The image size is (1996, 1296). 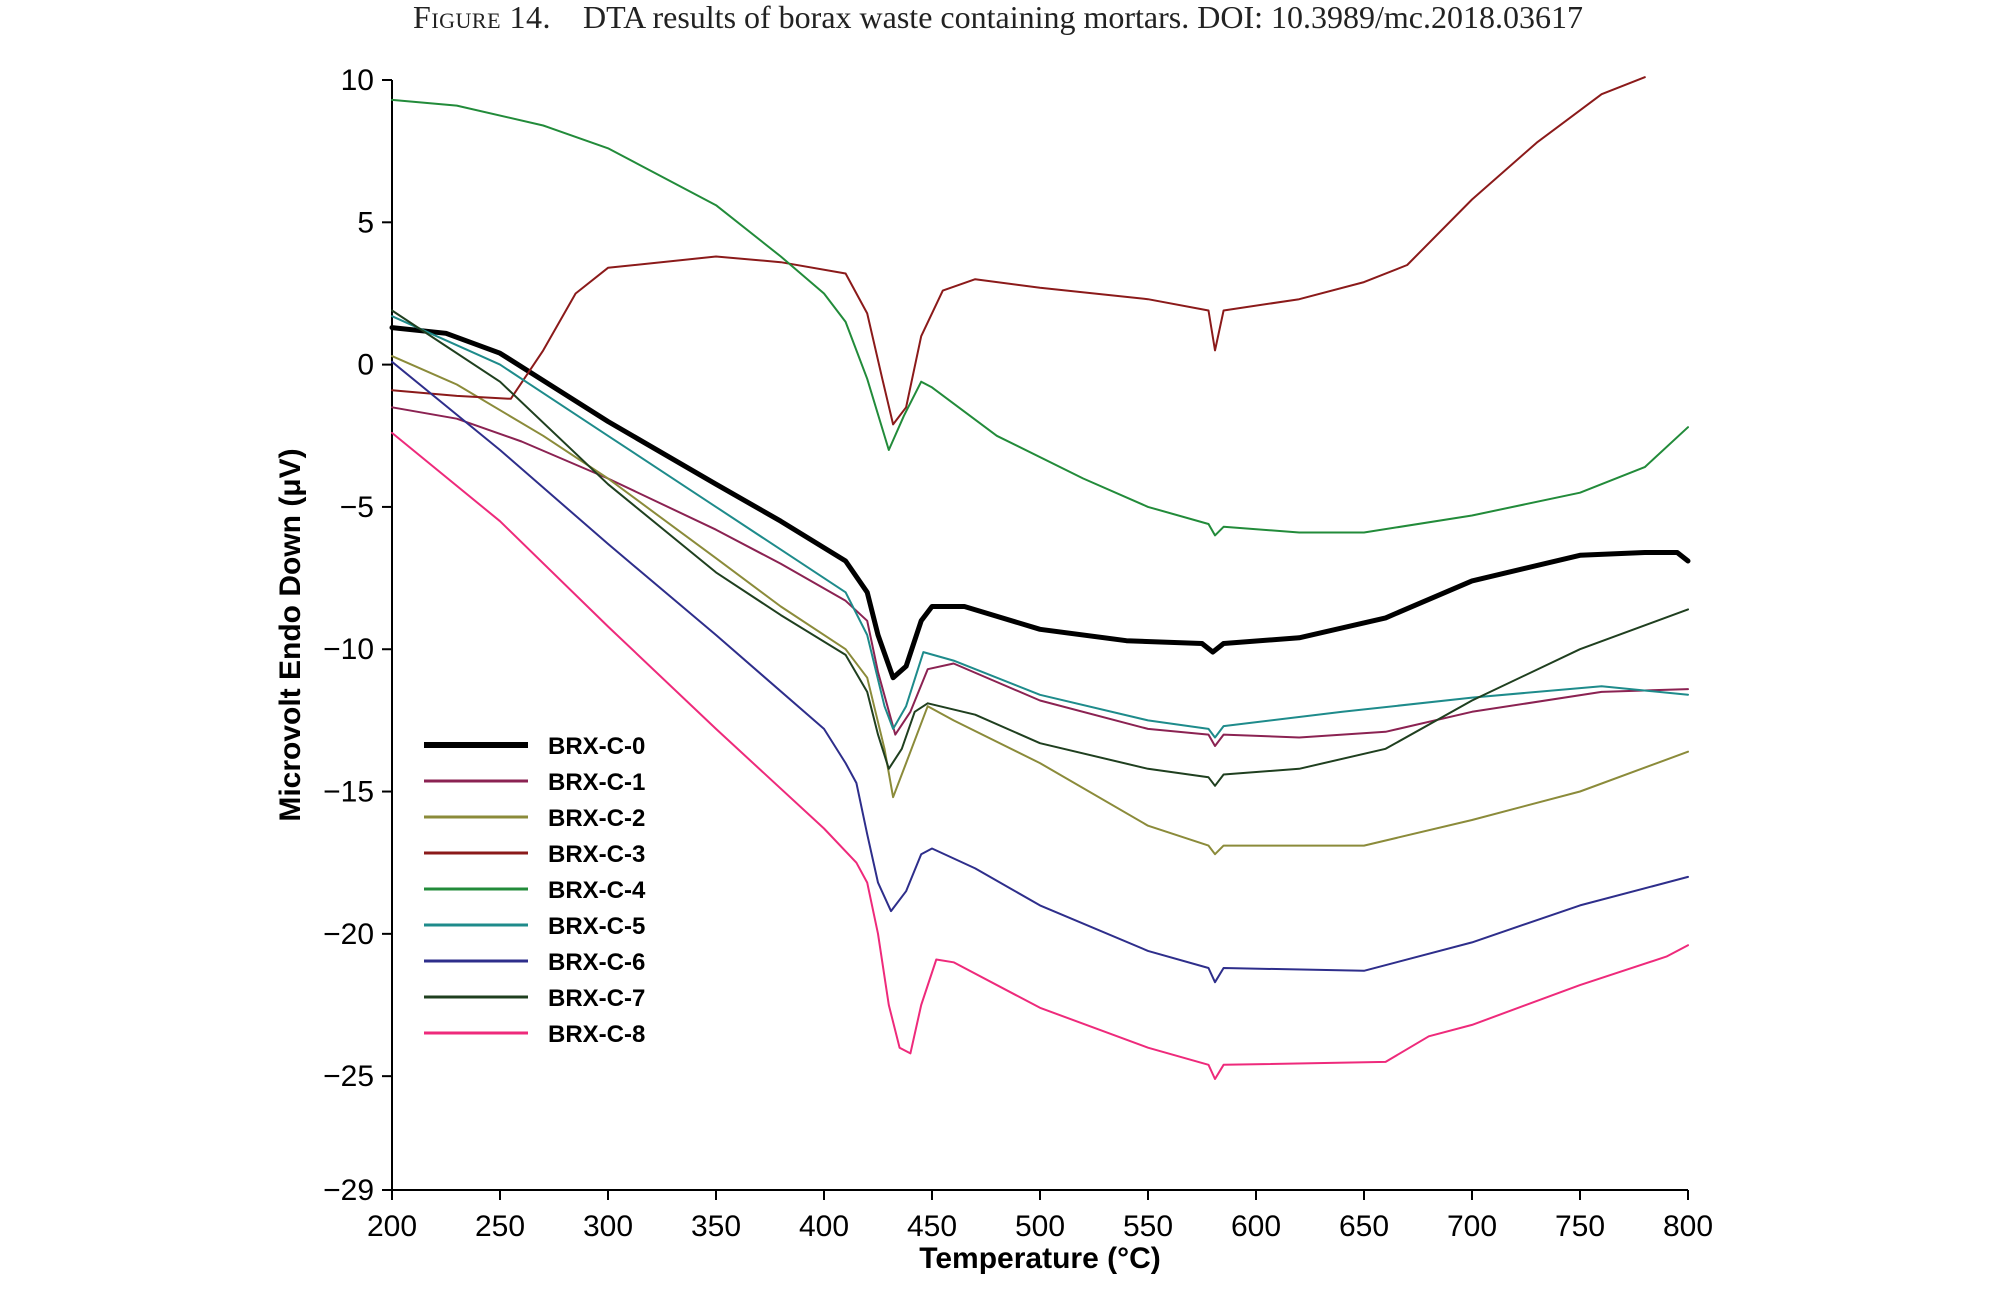 I want to click on y-tick-label: −25, so click(x=348, y=1076).